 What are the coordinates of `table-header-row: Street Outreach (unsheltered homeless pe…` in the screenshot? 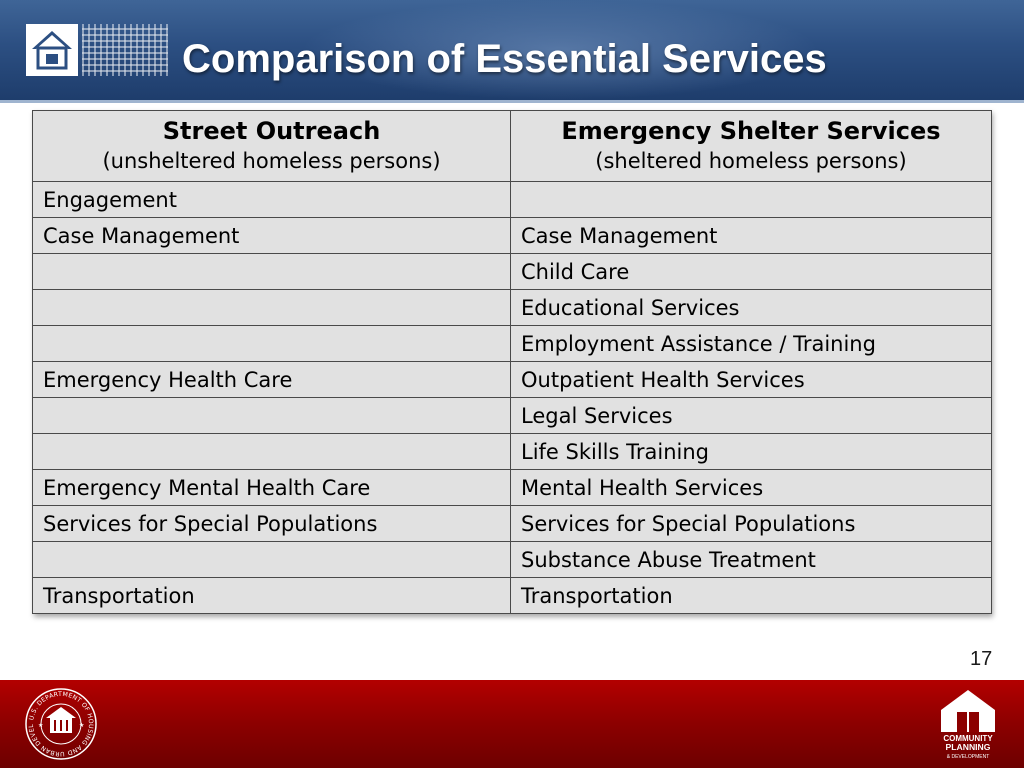 It's located at (512, 146).